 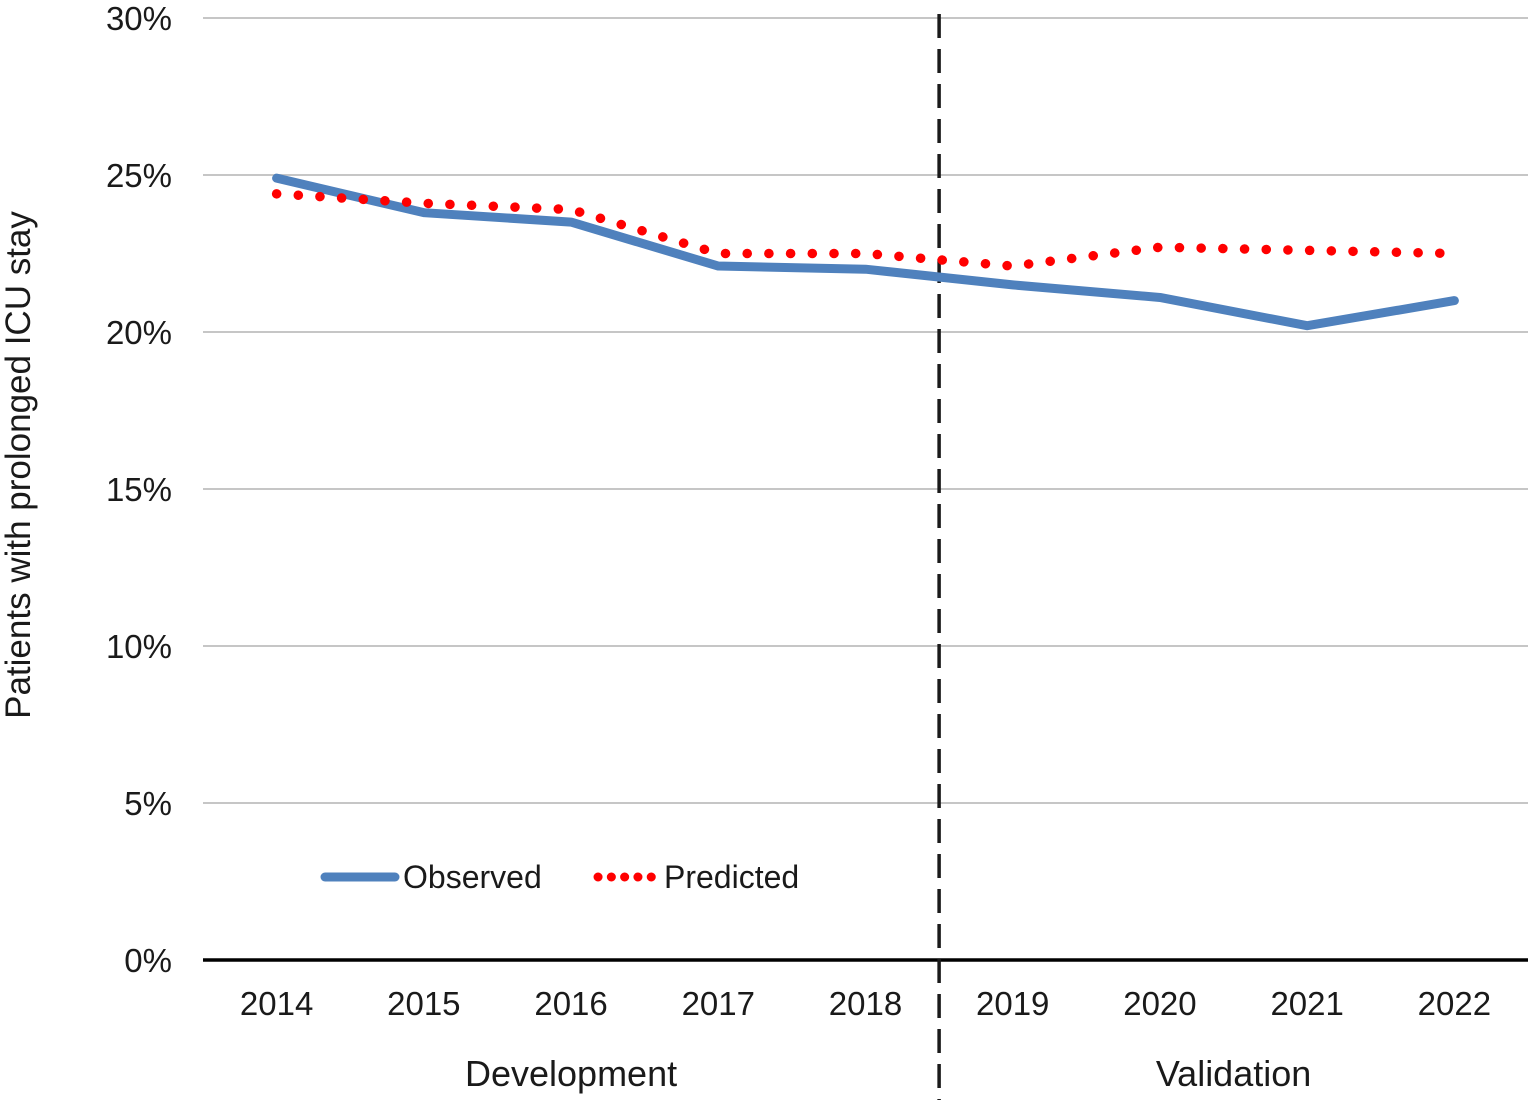 What do you see at coordinates (148, 803) in the screenshot?
I see `y-tick-label: 5%` at bounding box center [148, 803].